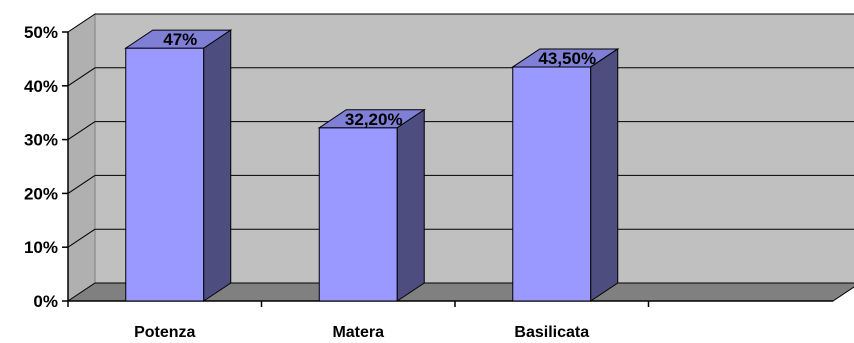 Image resolution: width=854 pixels, height=343 pixels. I want to click on x-tick-label: Basilicata, so click(551, 332).